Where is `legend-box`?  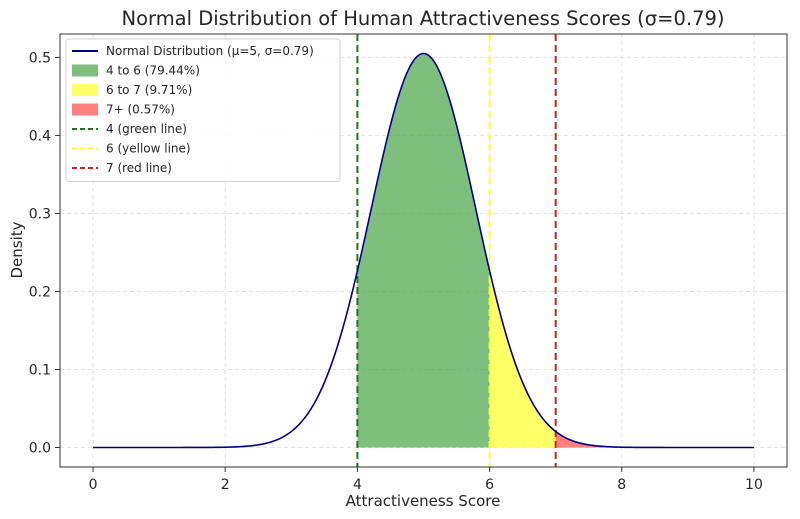
legend-box is located at coordinates (203, 110).